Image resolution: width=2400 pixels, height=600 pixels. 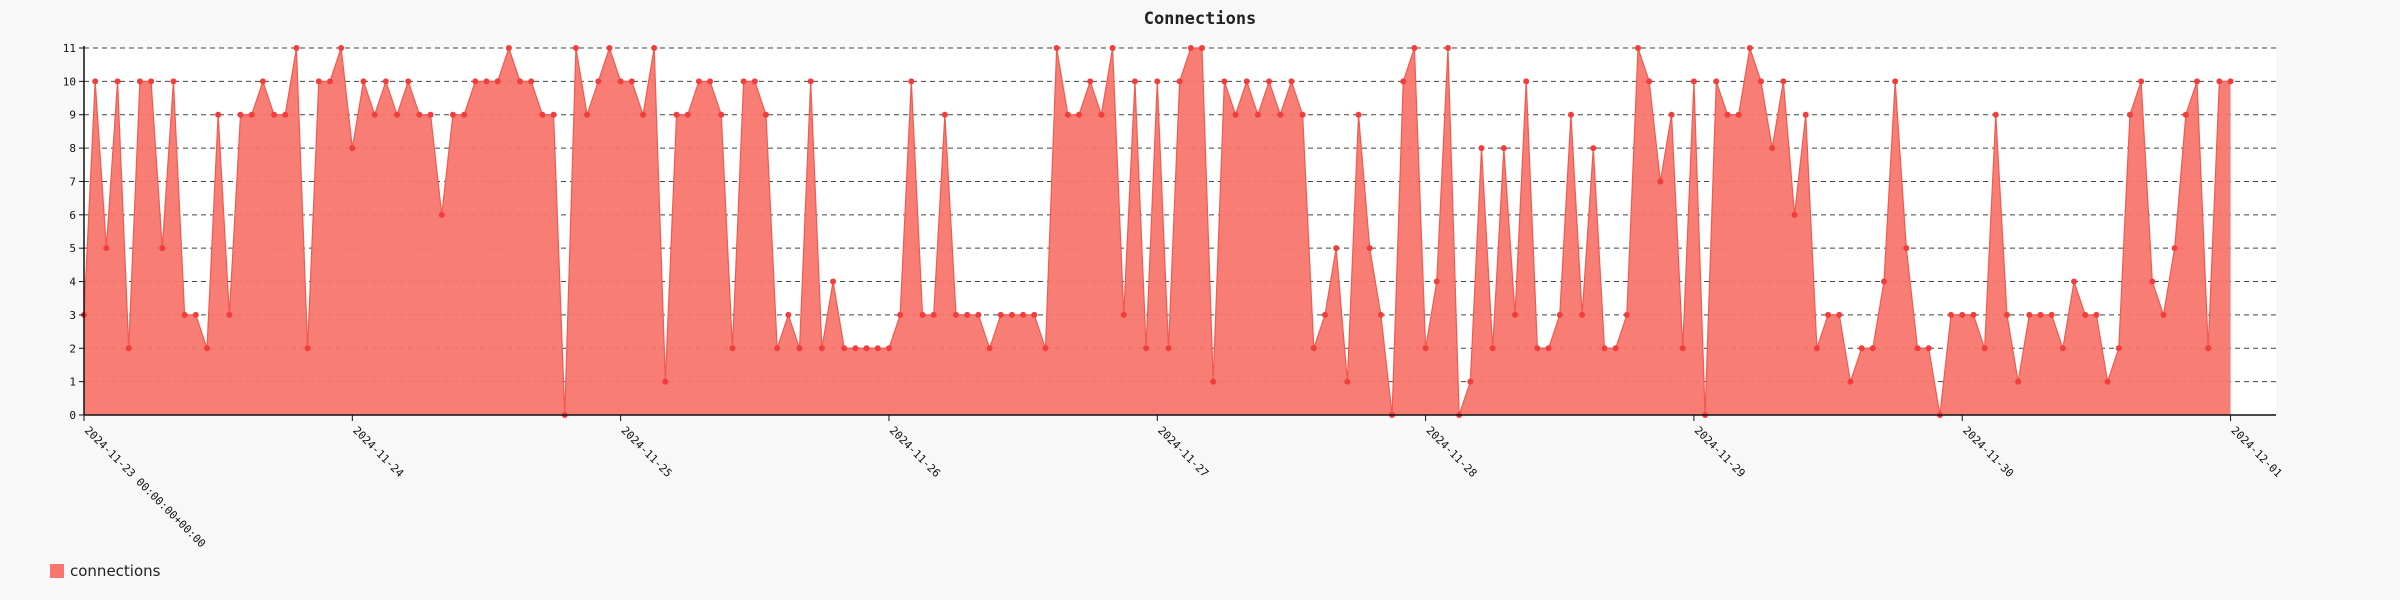 I want to click on y-tick-label: 9, so click(x=72, y=115).